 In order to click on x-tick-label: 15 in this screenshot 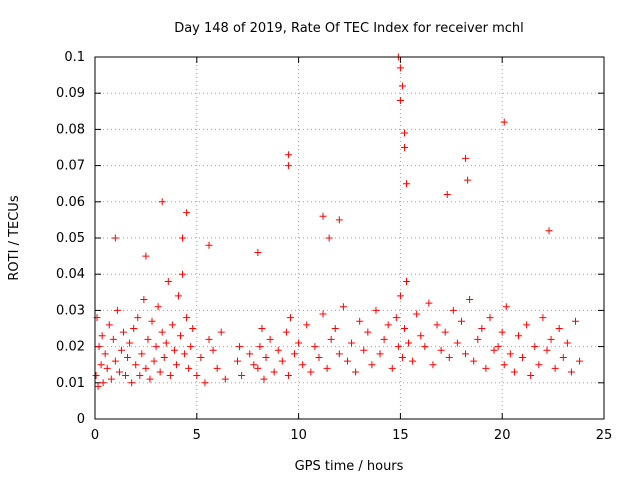, I will do `click(400, 435)`.